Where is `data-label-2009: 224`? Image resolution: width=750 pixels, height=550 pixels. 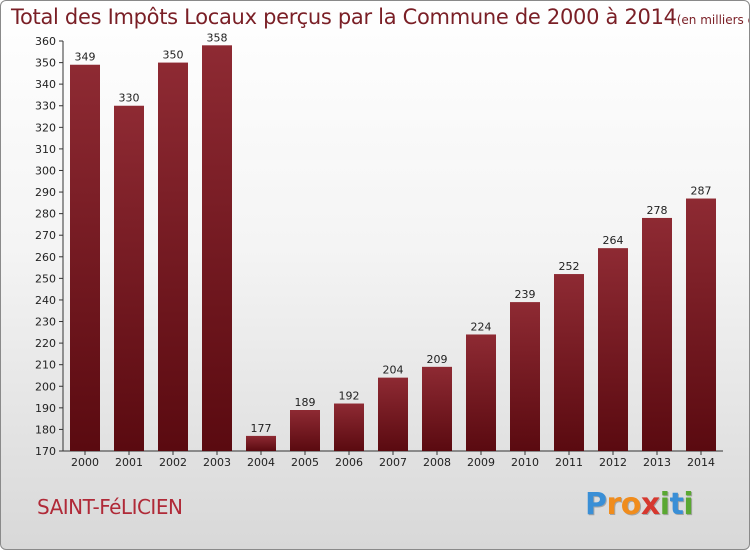
data-label-2009: 224 is located at coordinates (481, 326).